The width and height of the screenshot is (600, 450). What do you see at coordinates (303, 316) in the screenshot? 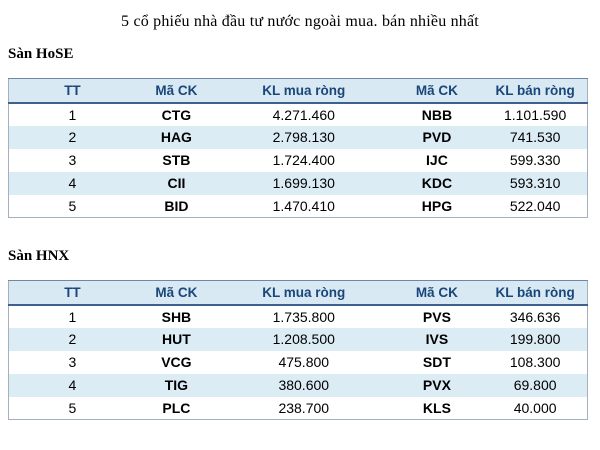
I see `buy-volume-cell: 1.735.800` at bounding box center [303, 316].